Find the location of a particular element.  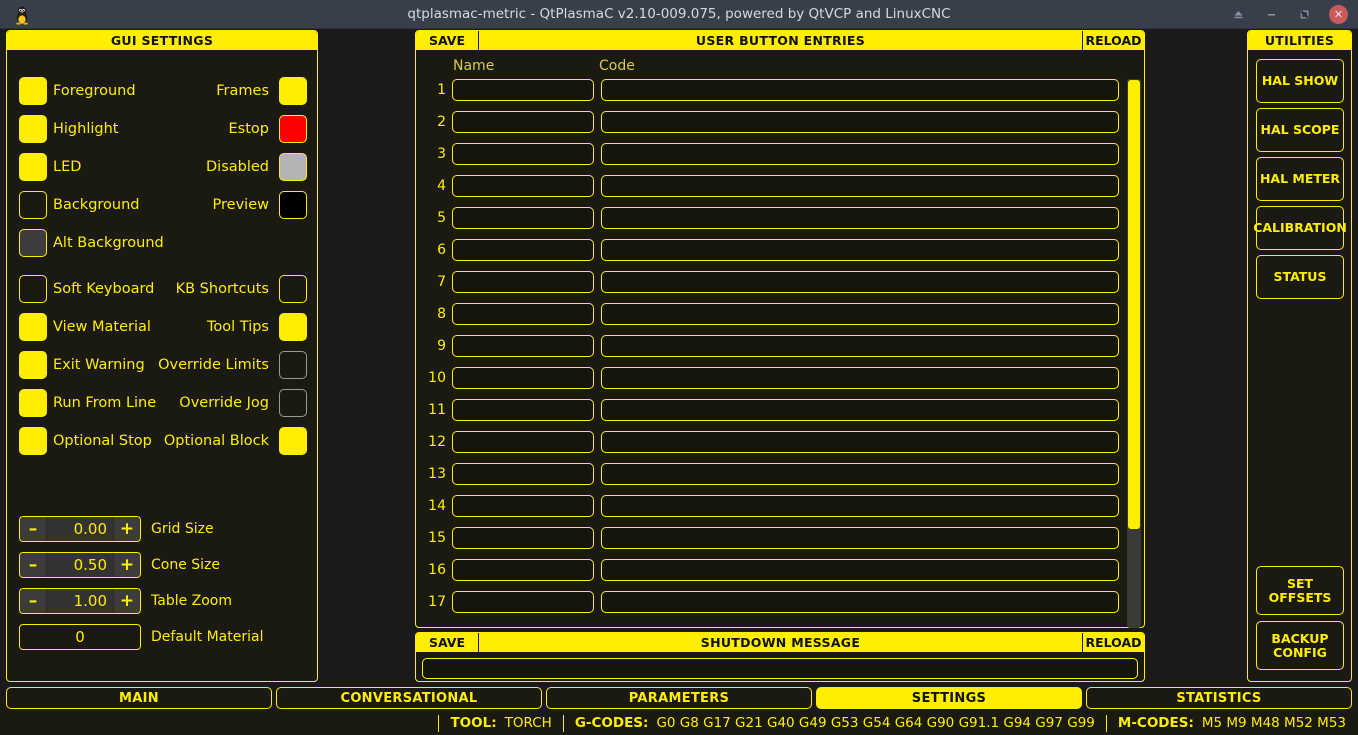

utility-button-hal-meter: HAL METER is located at coordinates (1300, 179).